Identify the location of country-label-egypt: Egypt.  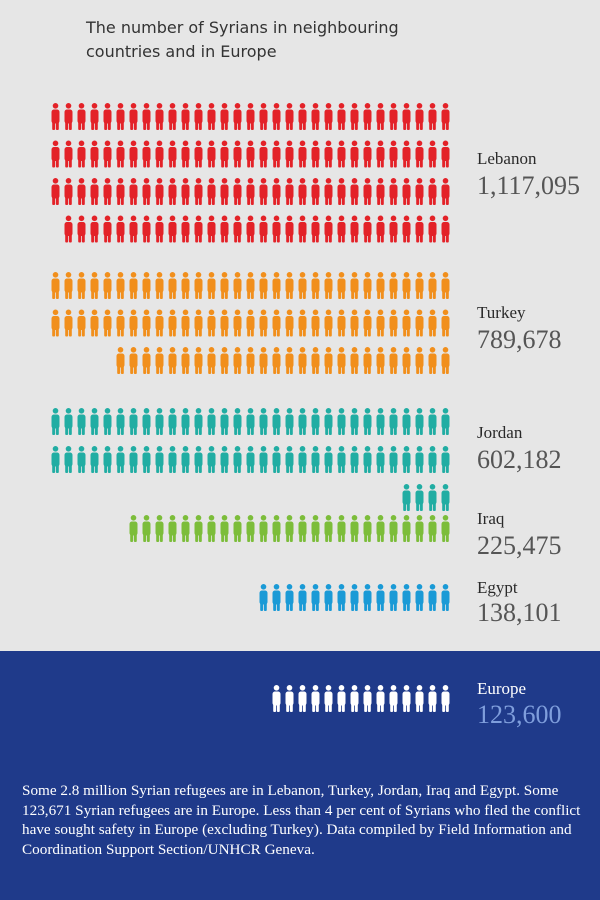
(497, 587).